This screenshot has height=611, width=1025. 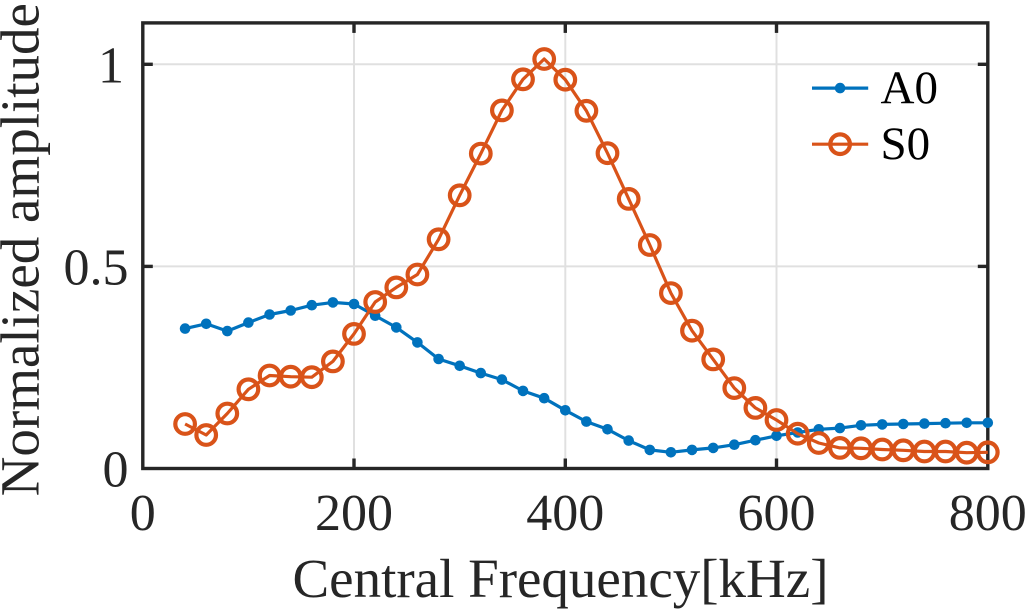 What do you see at coordinates (560, 578) in the screenshot?
I see `svg-text: Central Frequency[kHz]` at bounding box center [560, 578].